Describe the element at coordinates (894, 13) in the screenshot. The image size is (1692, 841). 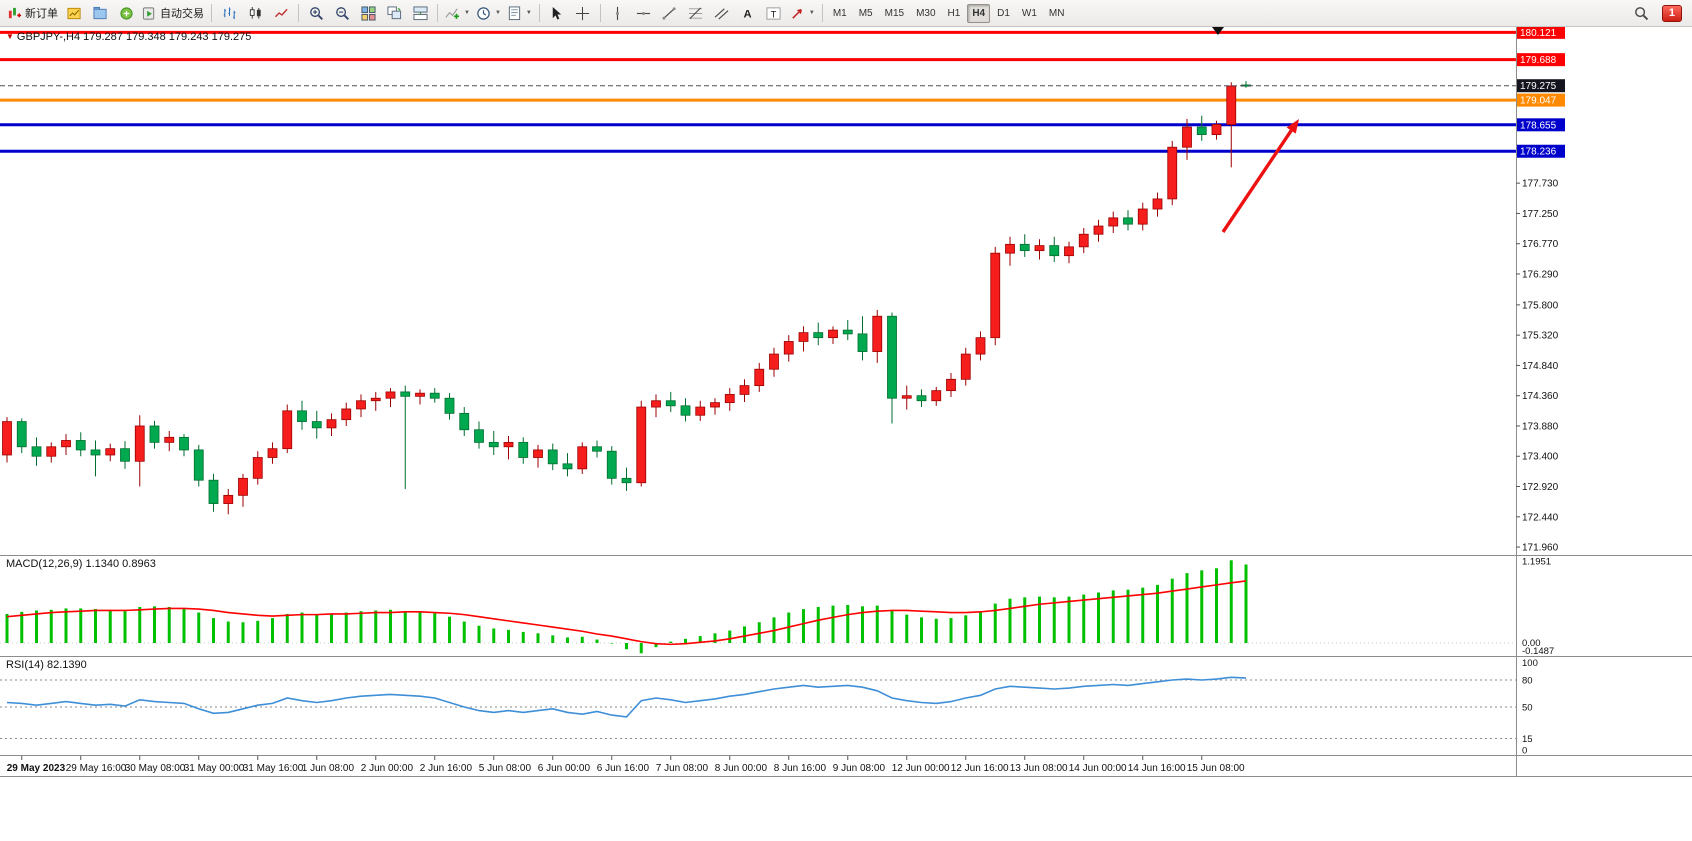
I see `timeframe-m15-button: M15` at that location.